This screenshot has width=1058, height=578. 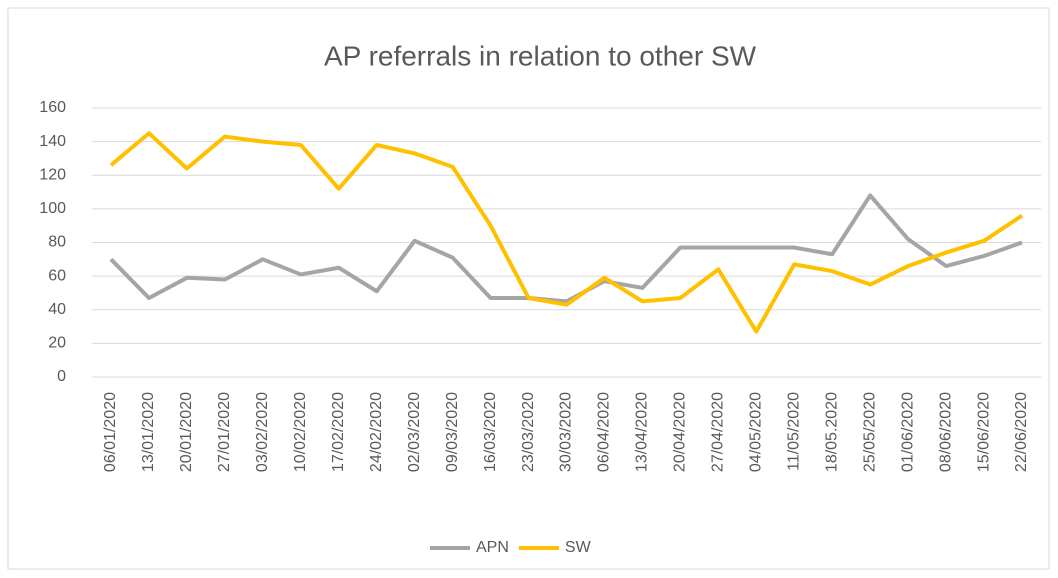 I want to click on y-tick-label: 40, so click(x=57, y=309).